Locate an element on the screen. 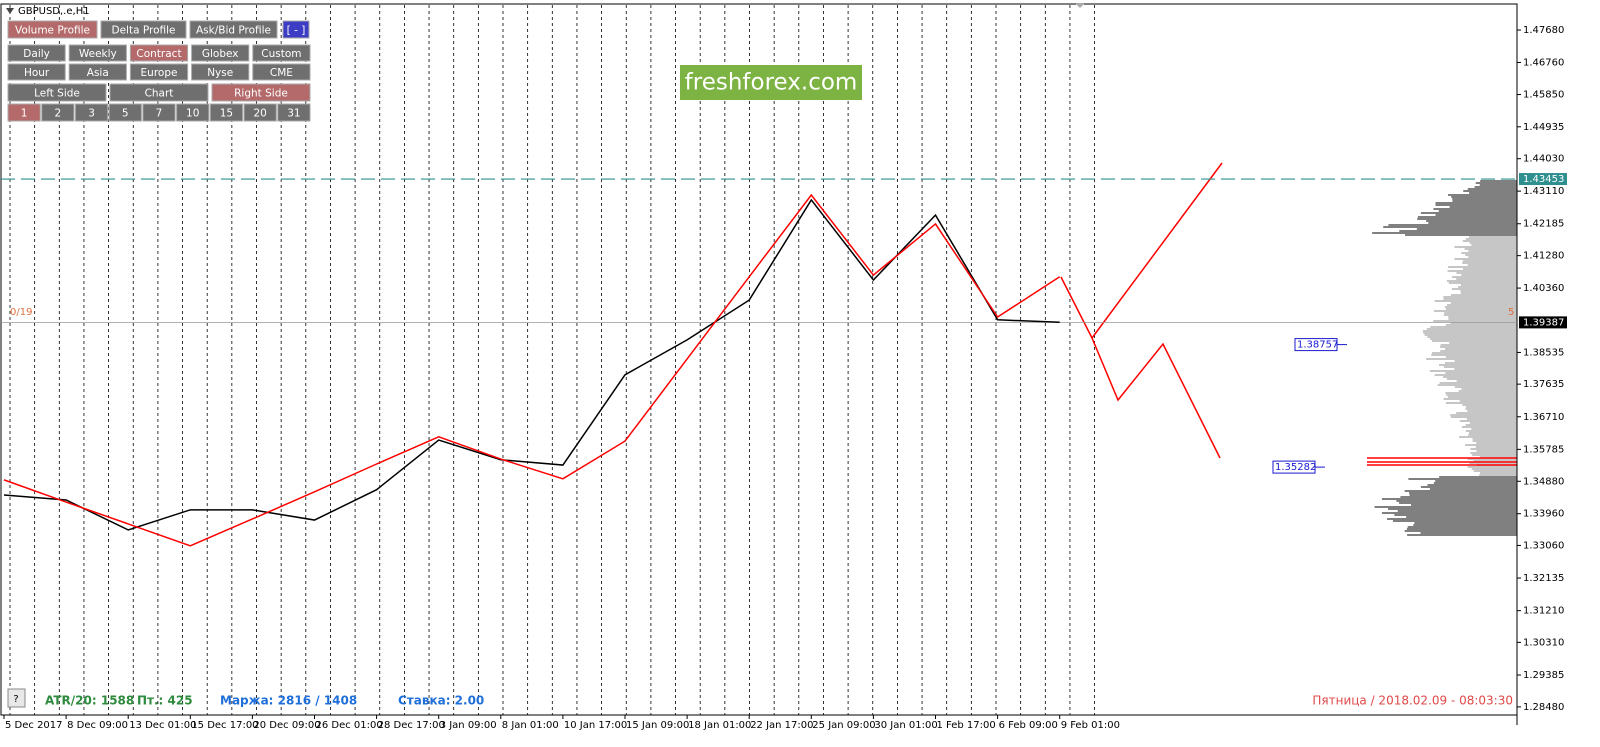  panel-button-label: Globex is located at coordinates (220, 54).